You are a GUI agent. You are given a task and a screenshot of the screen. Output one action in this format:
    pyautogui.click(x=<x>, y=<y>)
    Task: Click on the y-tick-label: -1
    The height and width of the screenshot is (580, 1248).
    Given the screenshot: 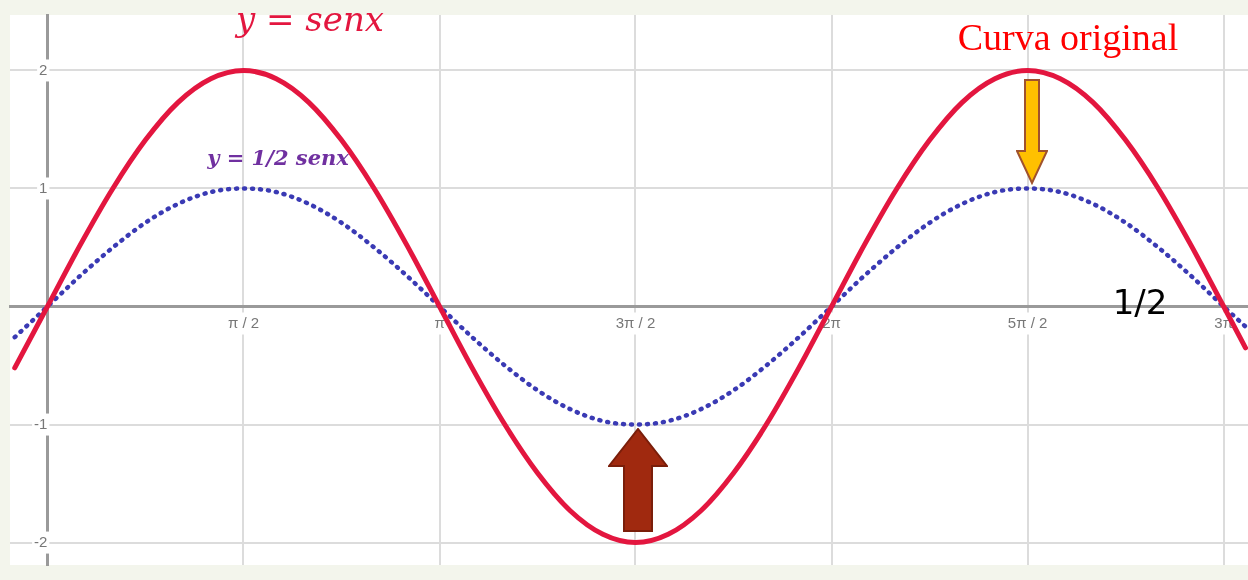 What is the action you would take?
    pyautogui.click(x=41, y=423)
    